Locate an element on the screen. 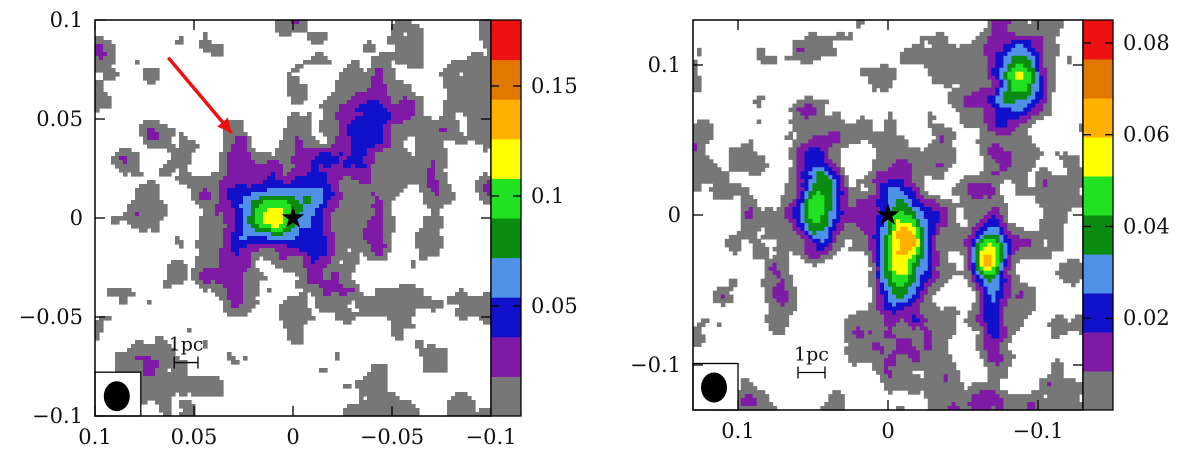 This screenshot has width=1200, height=457. colorbar-segment is located at coordinates (506, 396).